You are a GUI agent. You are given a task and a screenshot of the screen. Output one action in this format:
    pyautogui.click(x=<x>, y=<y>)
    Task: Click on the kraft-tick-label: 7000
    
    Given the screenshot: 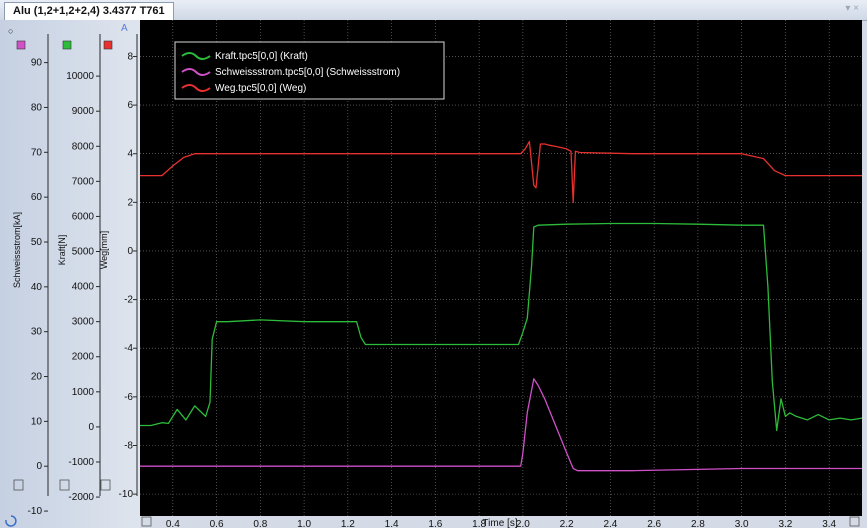 What is the action you would take?
    pyautogui.click(x=83, y=181)
    